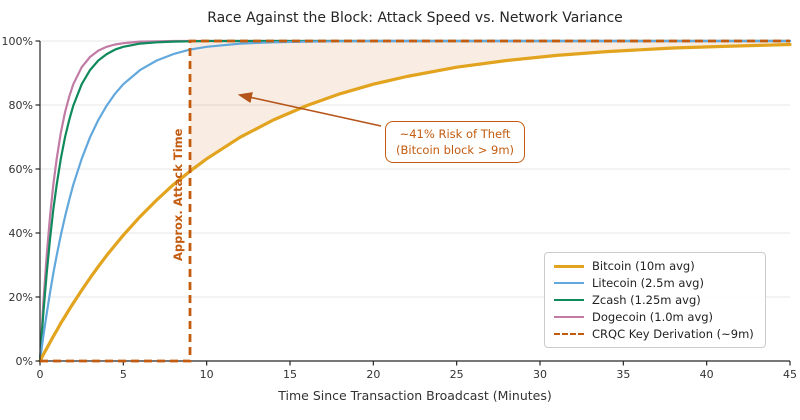  Describe the element at coordinates (17, 41) in the screenshot. I see `y-tick-label: 100%` at that location.